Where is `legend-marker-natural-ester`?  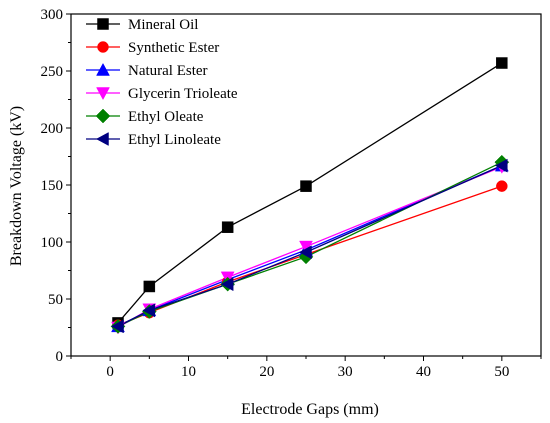 legend-marker-natural-ester is located at coordinates (103, 69).